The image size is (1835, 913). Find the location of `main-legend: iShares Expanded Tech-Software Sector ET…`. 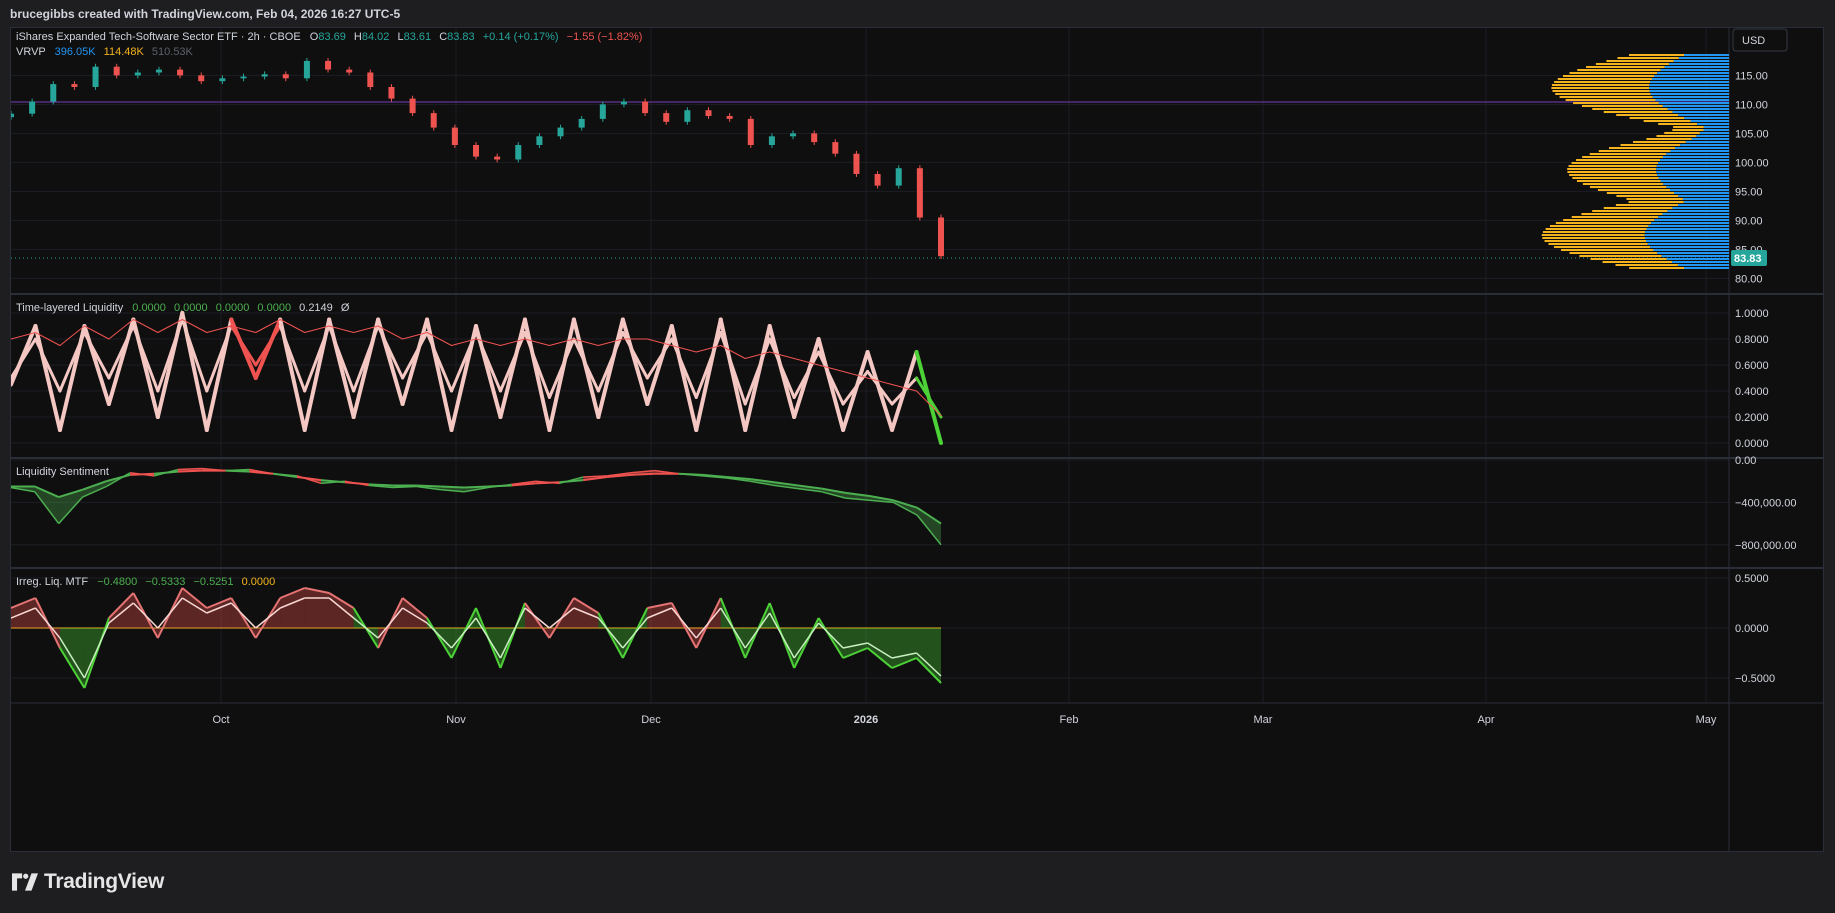

main-legend: iShares Expanded Tech-Software Sector ET… is located at coordinates (329, 37).